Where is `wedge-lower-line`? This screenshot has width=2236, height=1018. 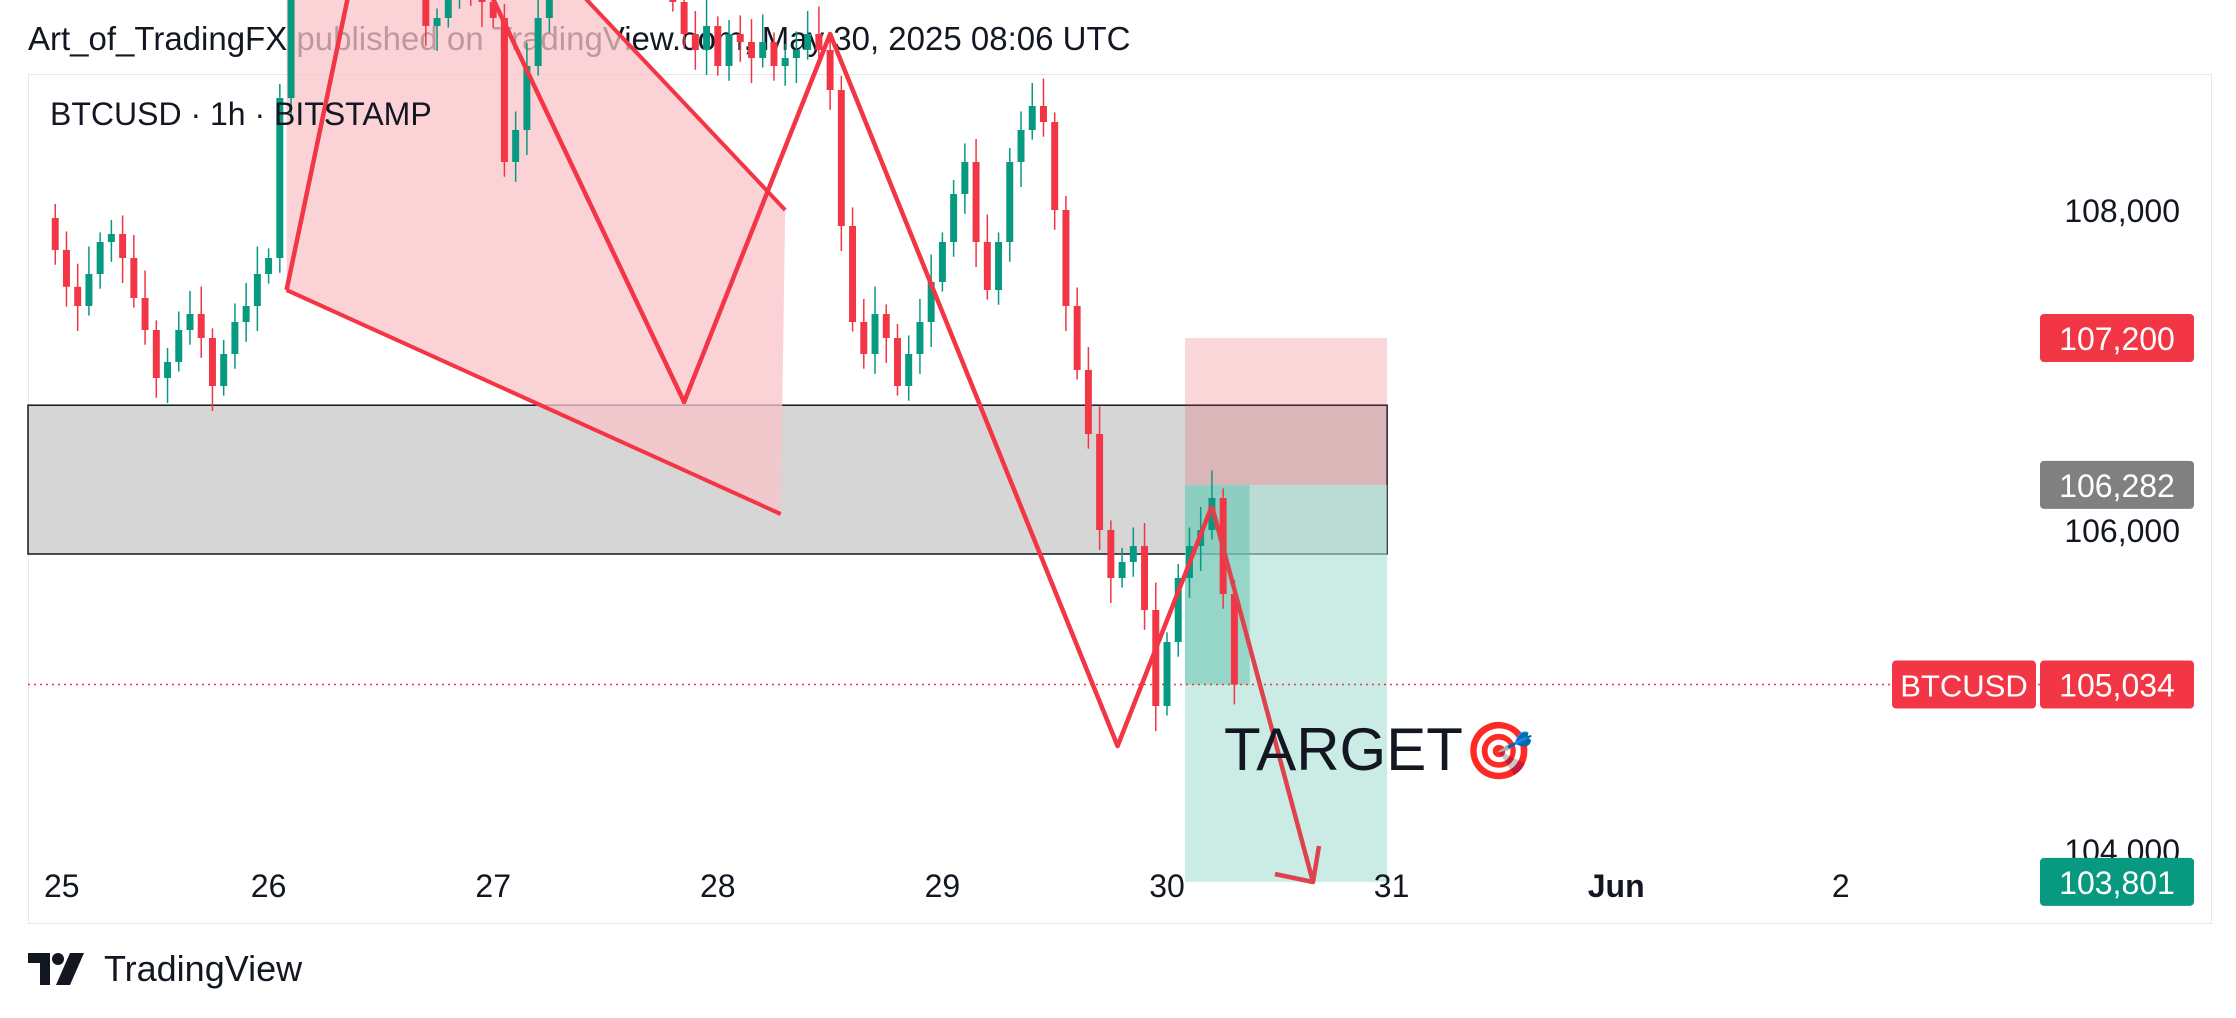
wedge-lower-line is located at coordinates (533, 402).